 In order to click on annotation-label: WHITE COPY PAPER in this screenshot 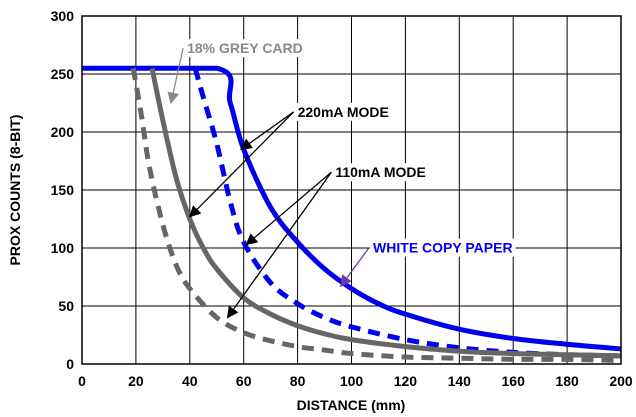, I will do `click(443, 248)`.